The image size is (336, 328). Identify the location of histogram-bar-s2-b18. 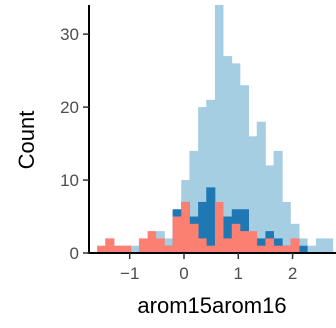
(253, 242).